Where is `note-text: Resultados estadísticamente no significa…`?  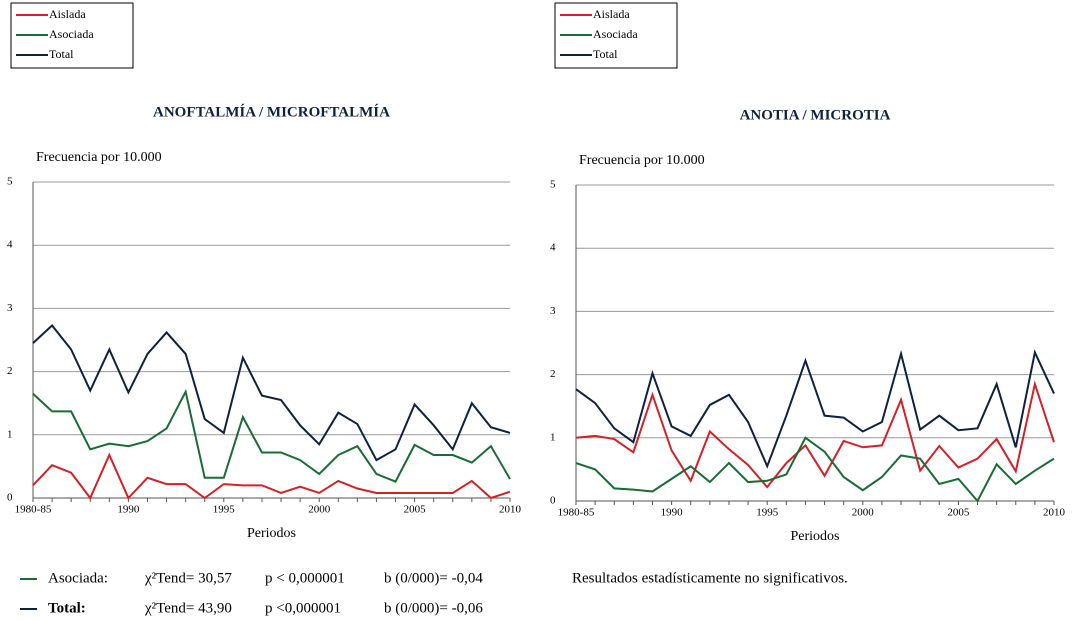
note-text: Resultados estadísticamente no significa… is located at coordinates (710, 578).